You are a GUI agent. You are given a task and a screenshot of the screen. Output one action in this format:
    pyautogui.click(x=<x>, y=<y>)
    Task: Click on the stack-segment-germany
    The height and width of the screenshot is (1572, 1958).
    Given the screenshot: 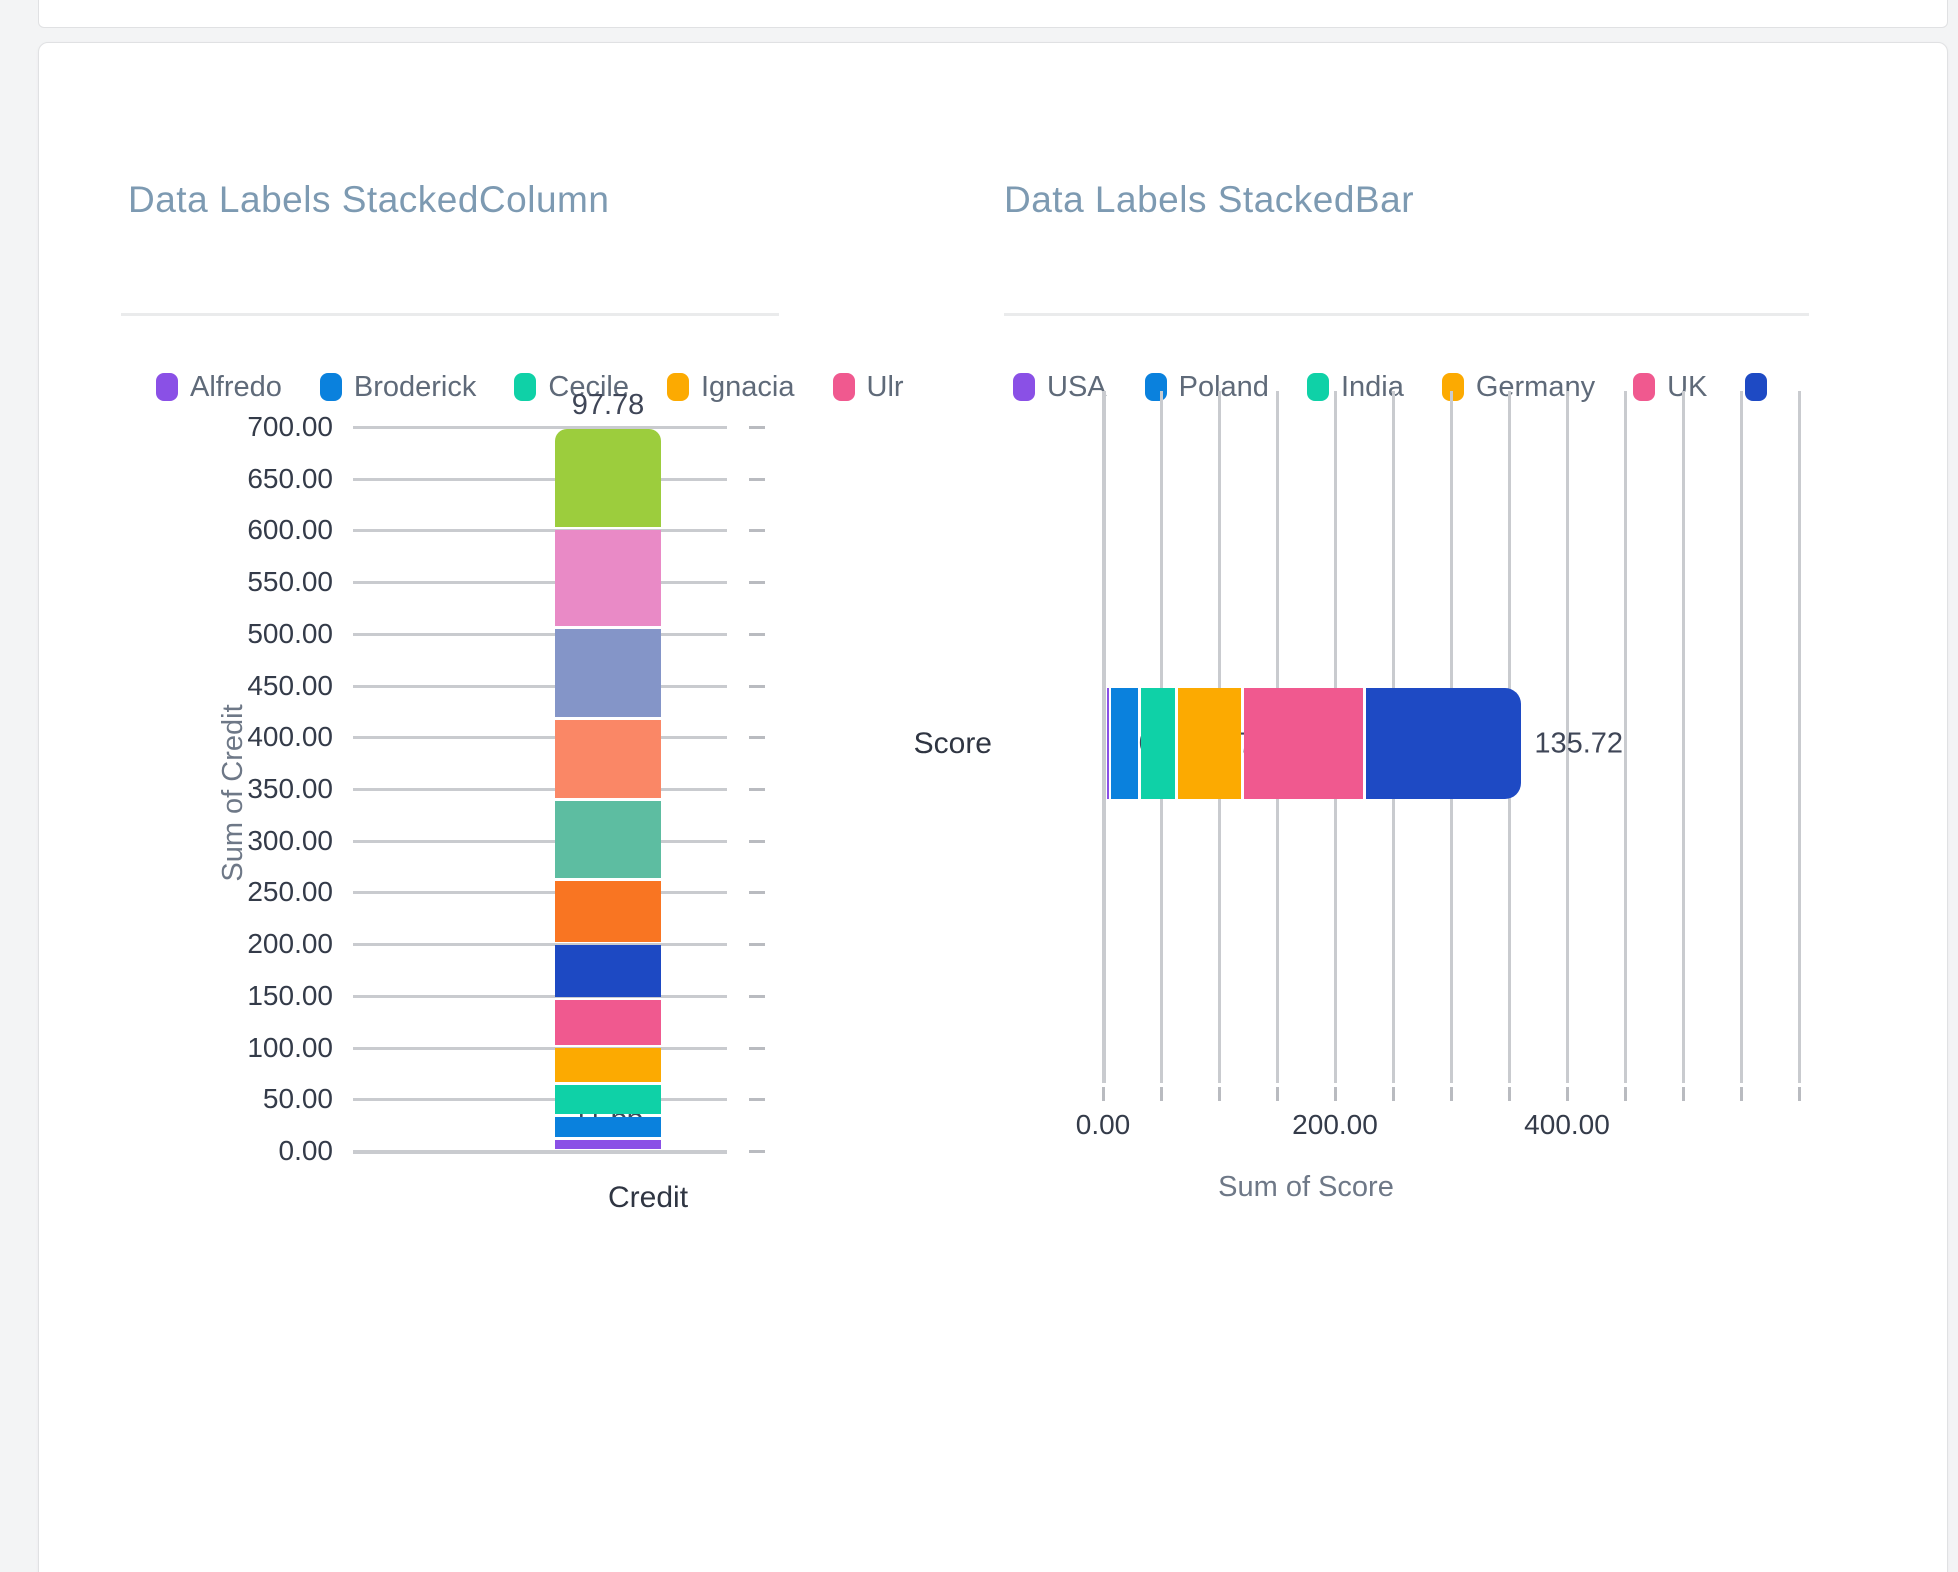 What is the action you would take?
    pyautogui.click(x=1209, y=743)
    